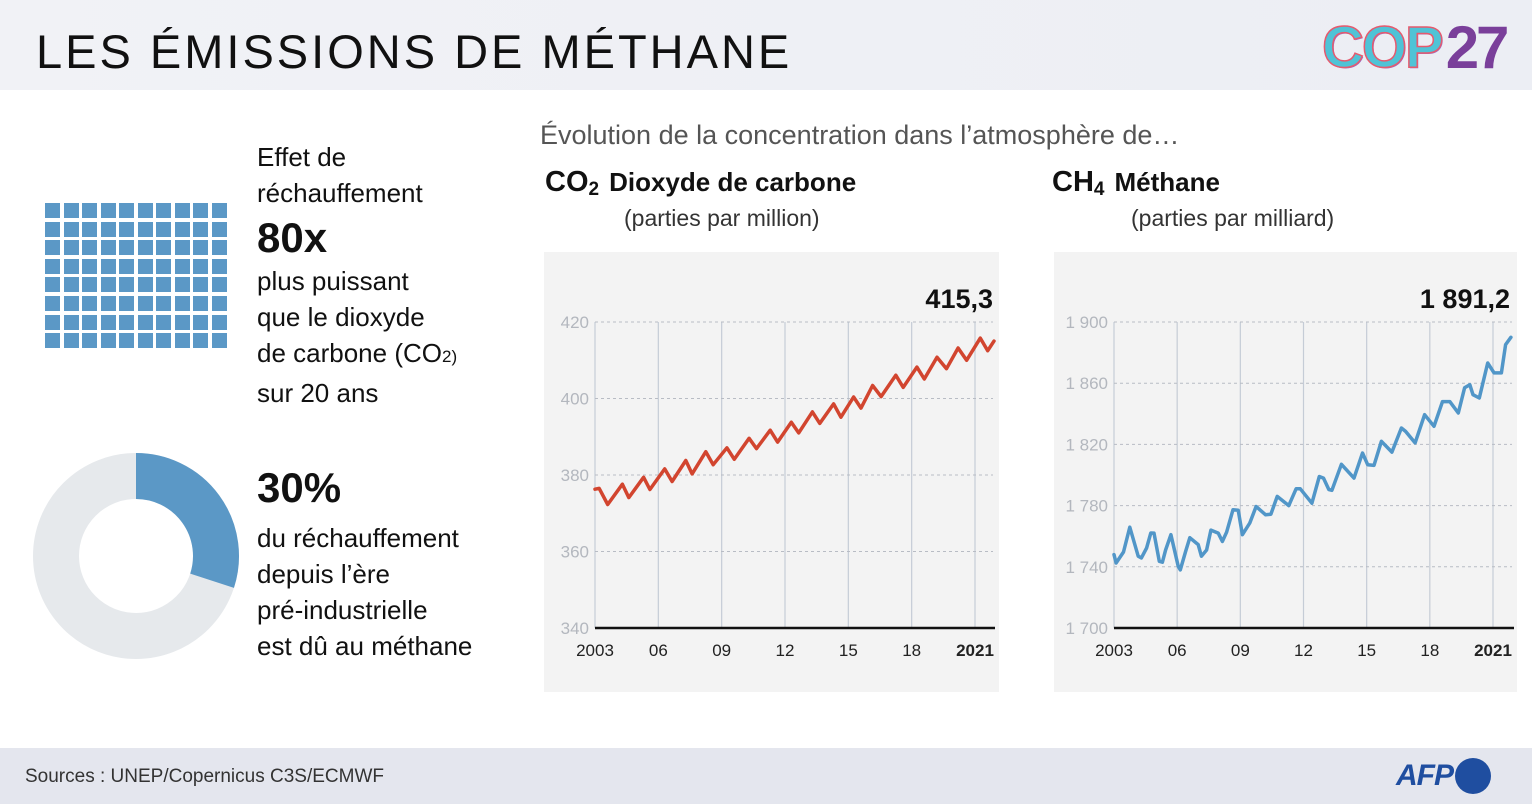 This screenshot has height=804, width=1532. I want to click on desc-line: depuis l’ère, so click(323, 574).